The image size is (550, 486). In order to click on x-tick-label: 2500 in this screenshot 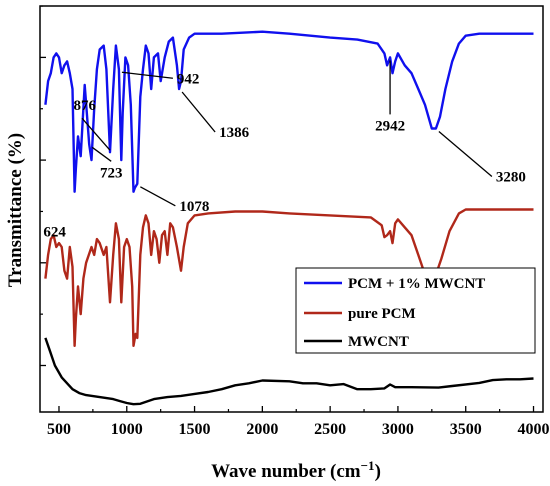, I will do `click(330, 429)`.